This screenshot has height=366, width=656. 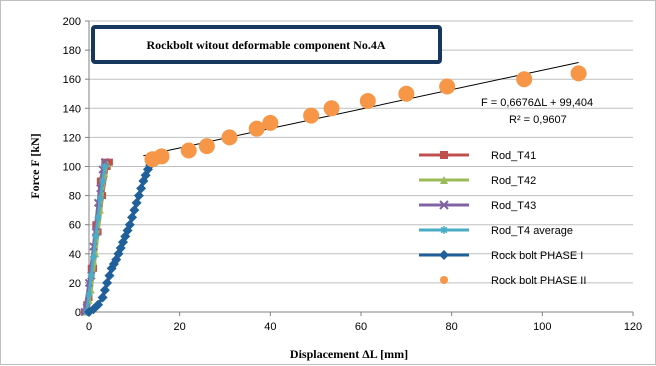 What do you see at coordinates (270, 327) in the screenshot?
I see `x-tick-label: 40` at bounding box center [270, 327].